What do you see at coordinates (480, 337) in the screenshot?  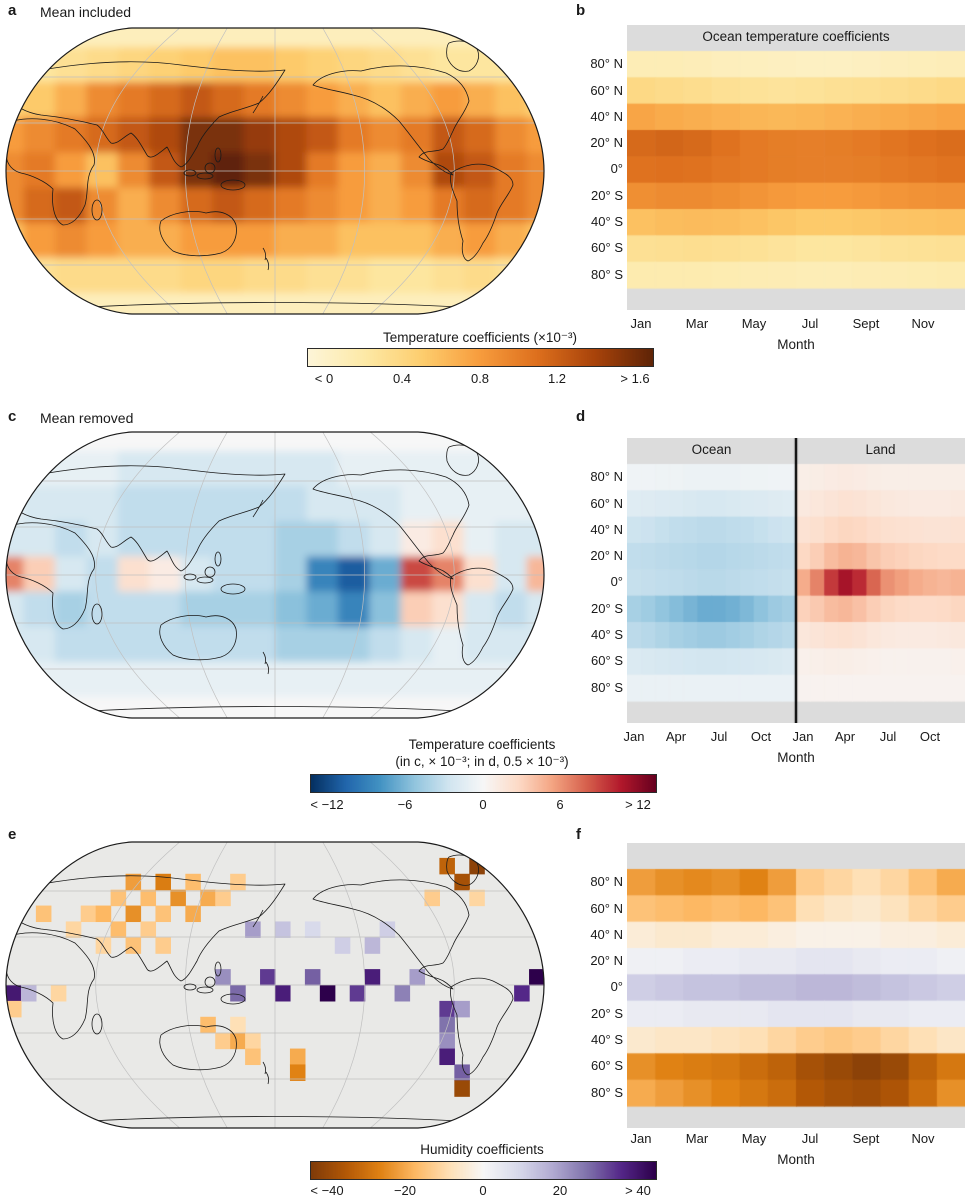 I see `colorbar1-title: Temperature coefficients (×10⁻³)` at bounding box center [480, 337].